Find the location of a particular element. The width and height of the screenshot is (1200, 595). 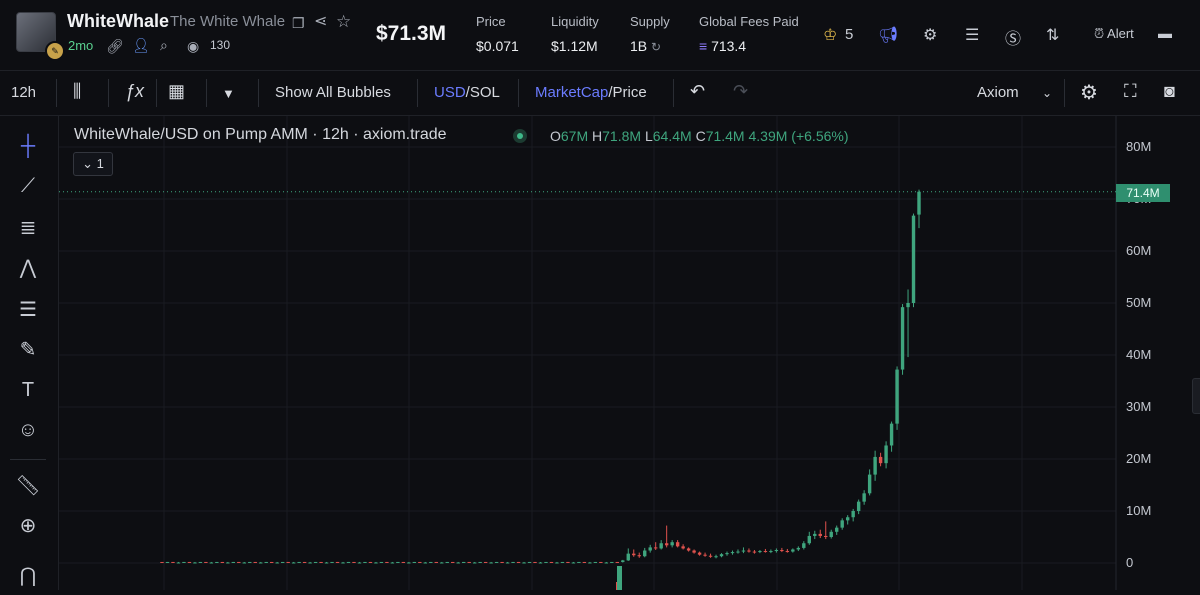

currency-sol: /SOL is located at coordinates (482, 92).